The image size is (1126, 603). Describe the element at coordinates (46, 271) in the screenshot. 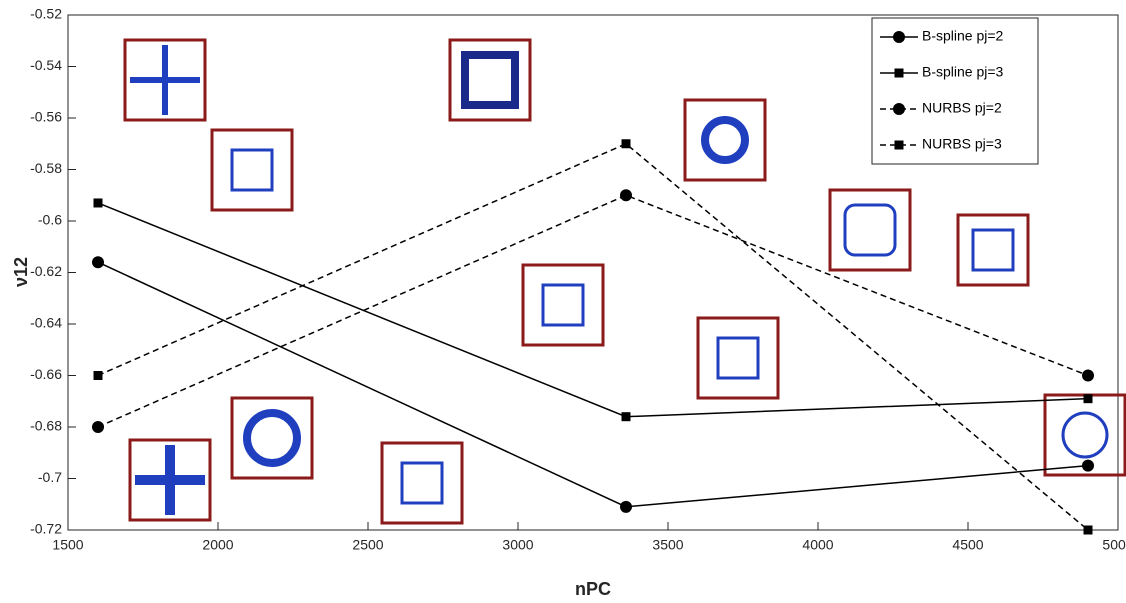

I see `y-tick-label: -0.62` at that location.